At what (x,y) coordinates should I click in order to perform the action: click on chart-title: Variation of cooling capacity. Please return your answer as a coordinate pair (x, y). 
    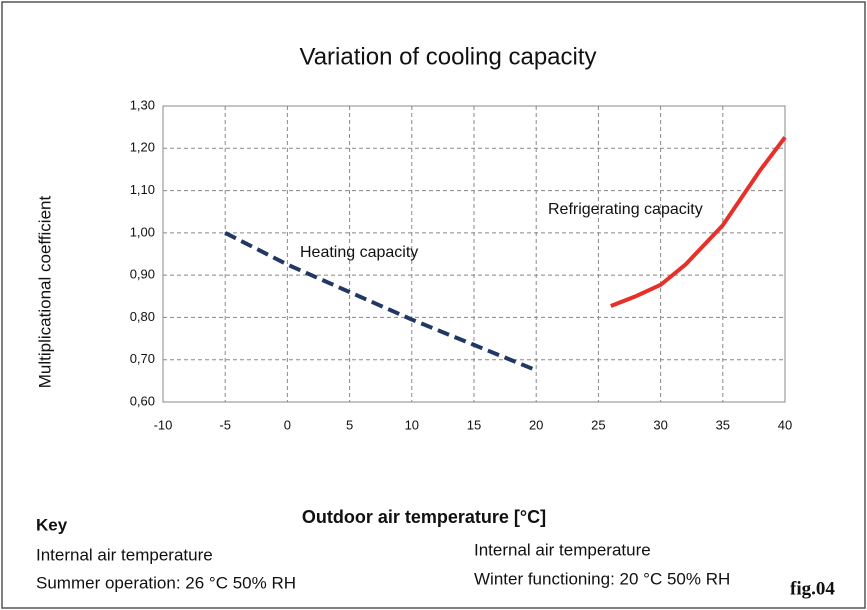
    Looking at the image, I should click on (447, 56).